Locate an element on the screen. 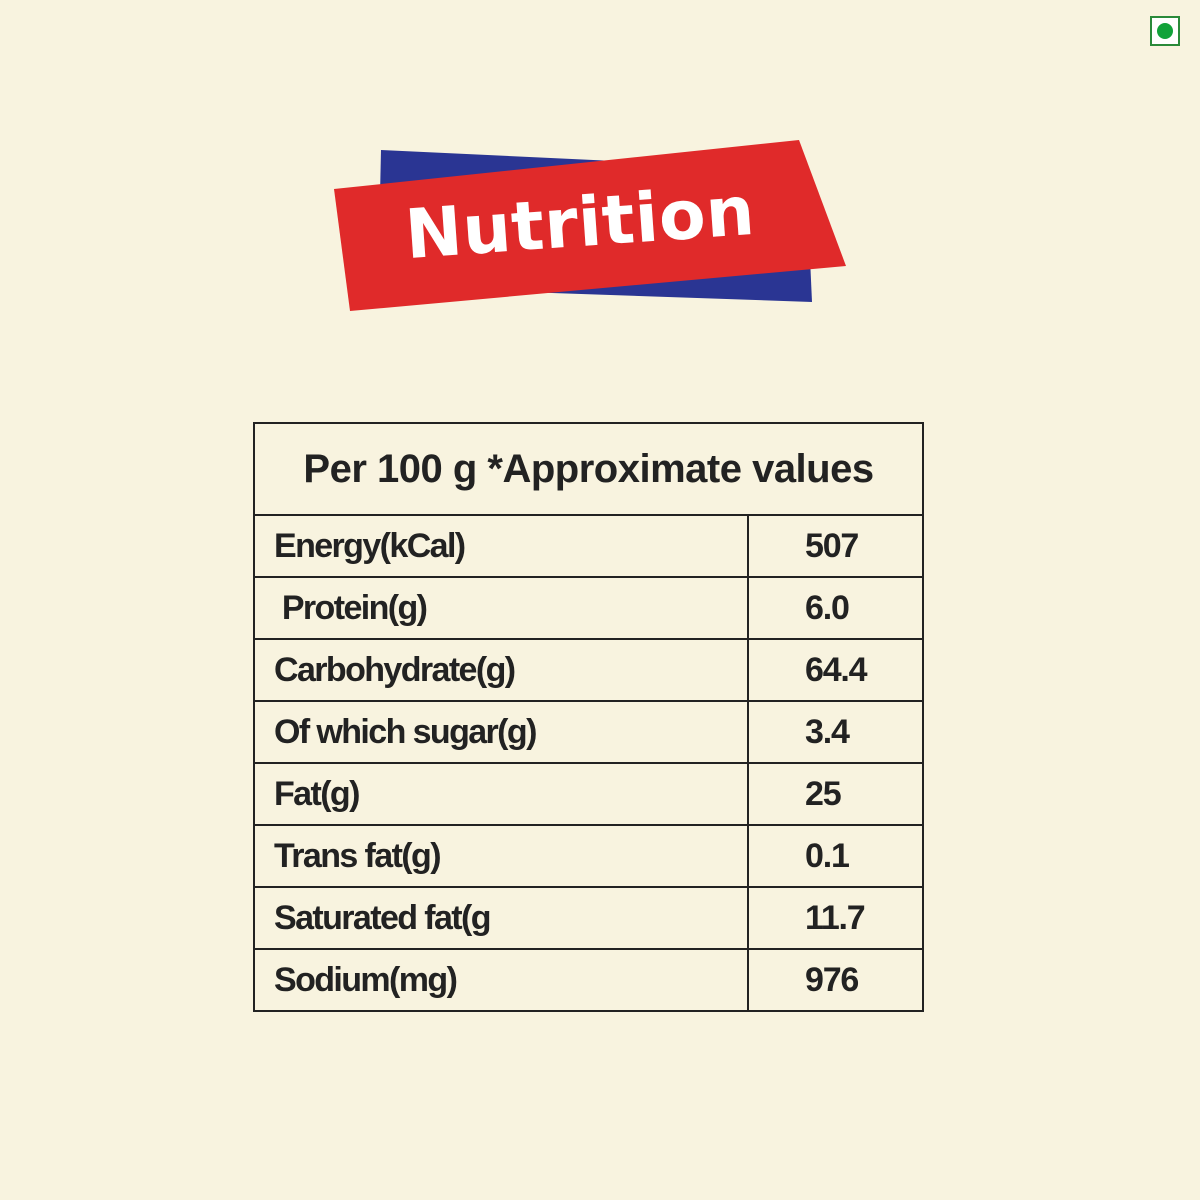  table-row: Energy(kCal) 507 is located at coordinates (588, 546).